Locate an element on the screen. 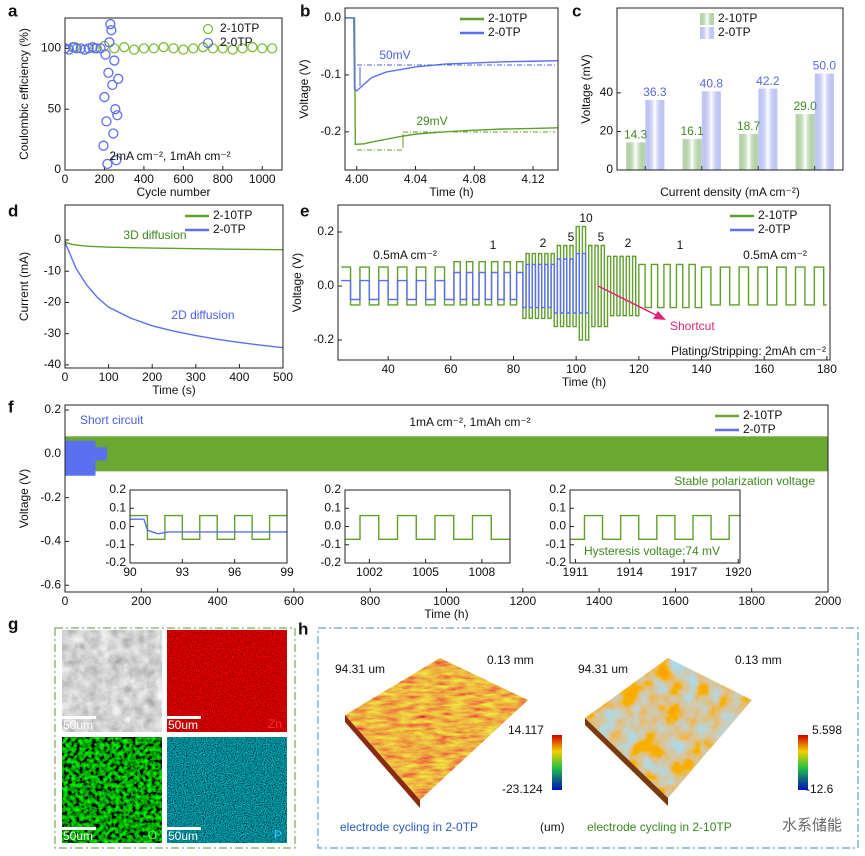 The height and width of the screenshot is (856, 865). plot-area is located at coordinates (451, 81).